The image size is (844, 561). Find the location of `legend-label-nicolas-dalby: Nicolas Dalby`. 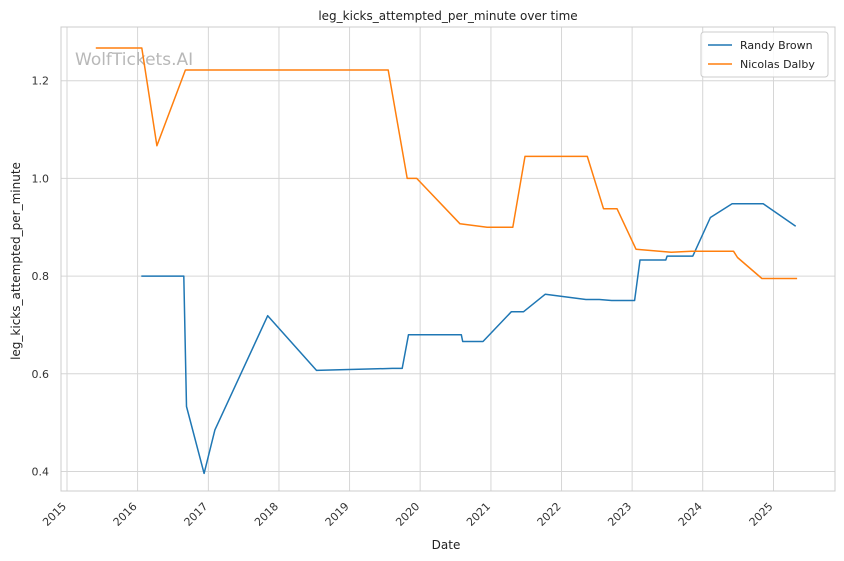

legend-label-nicolas-dalby: Nicolas Dalby is located at coordinates (777, 64).